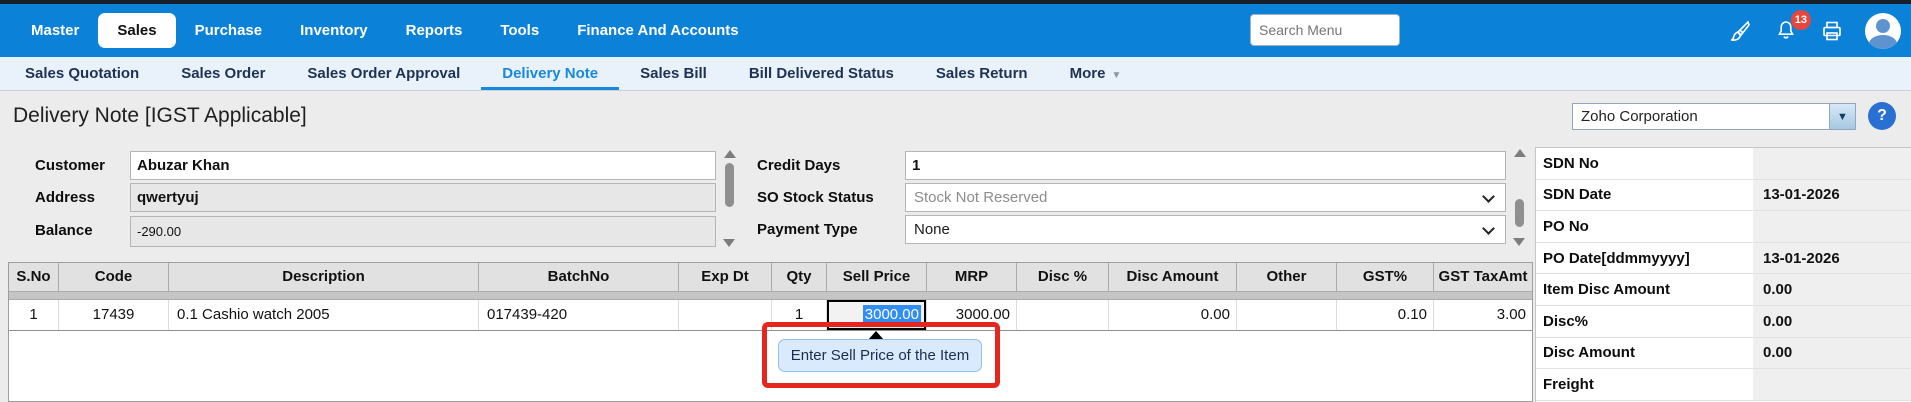  What do you see at coordinates (1800, 19) in the screenshot?
I see `notification-badge: 13` at bounding box center [1800, 19].